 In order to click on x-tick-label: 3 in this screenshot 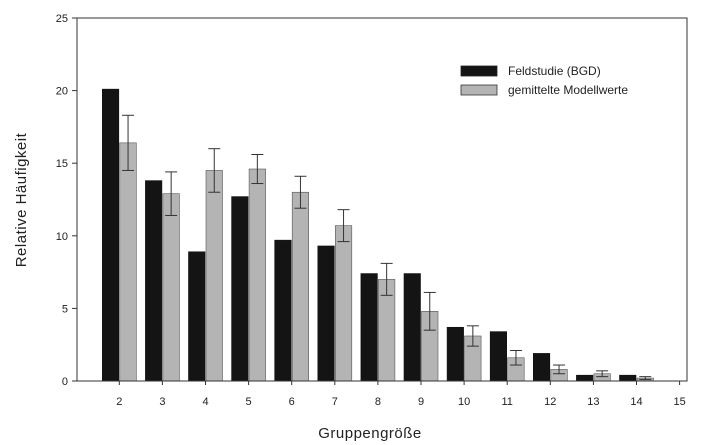, I will do `click(162, 402)`.